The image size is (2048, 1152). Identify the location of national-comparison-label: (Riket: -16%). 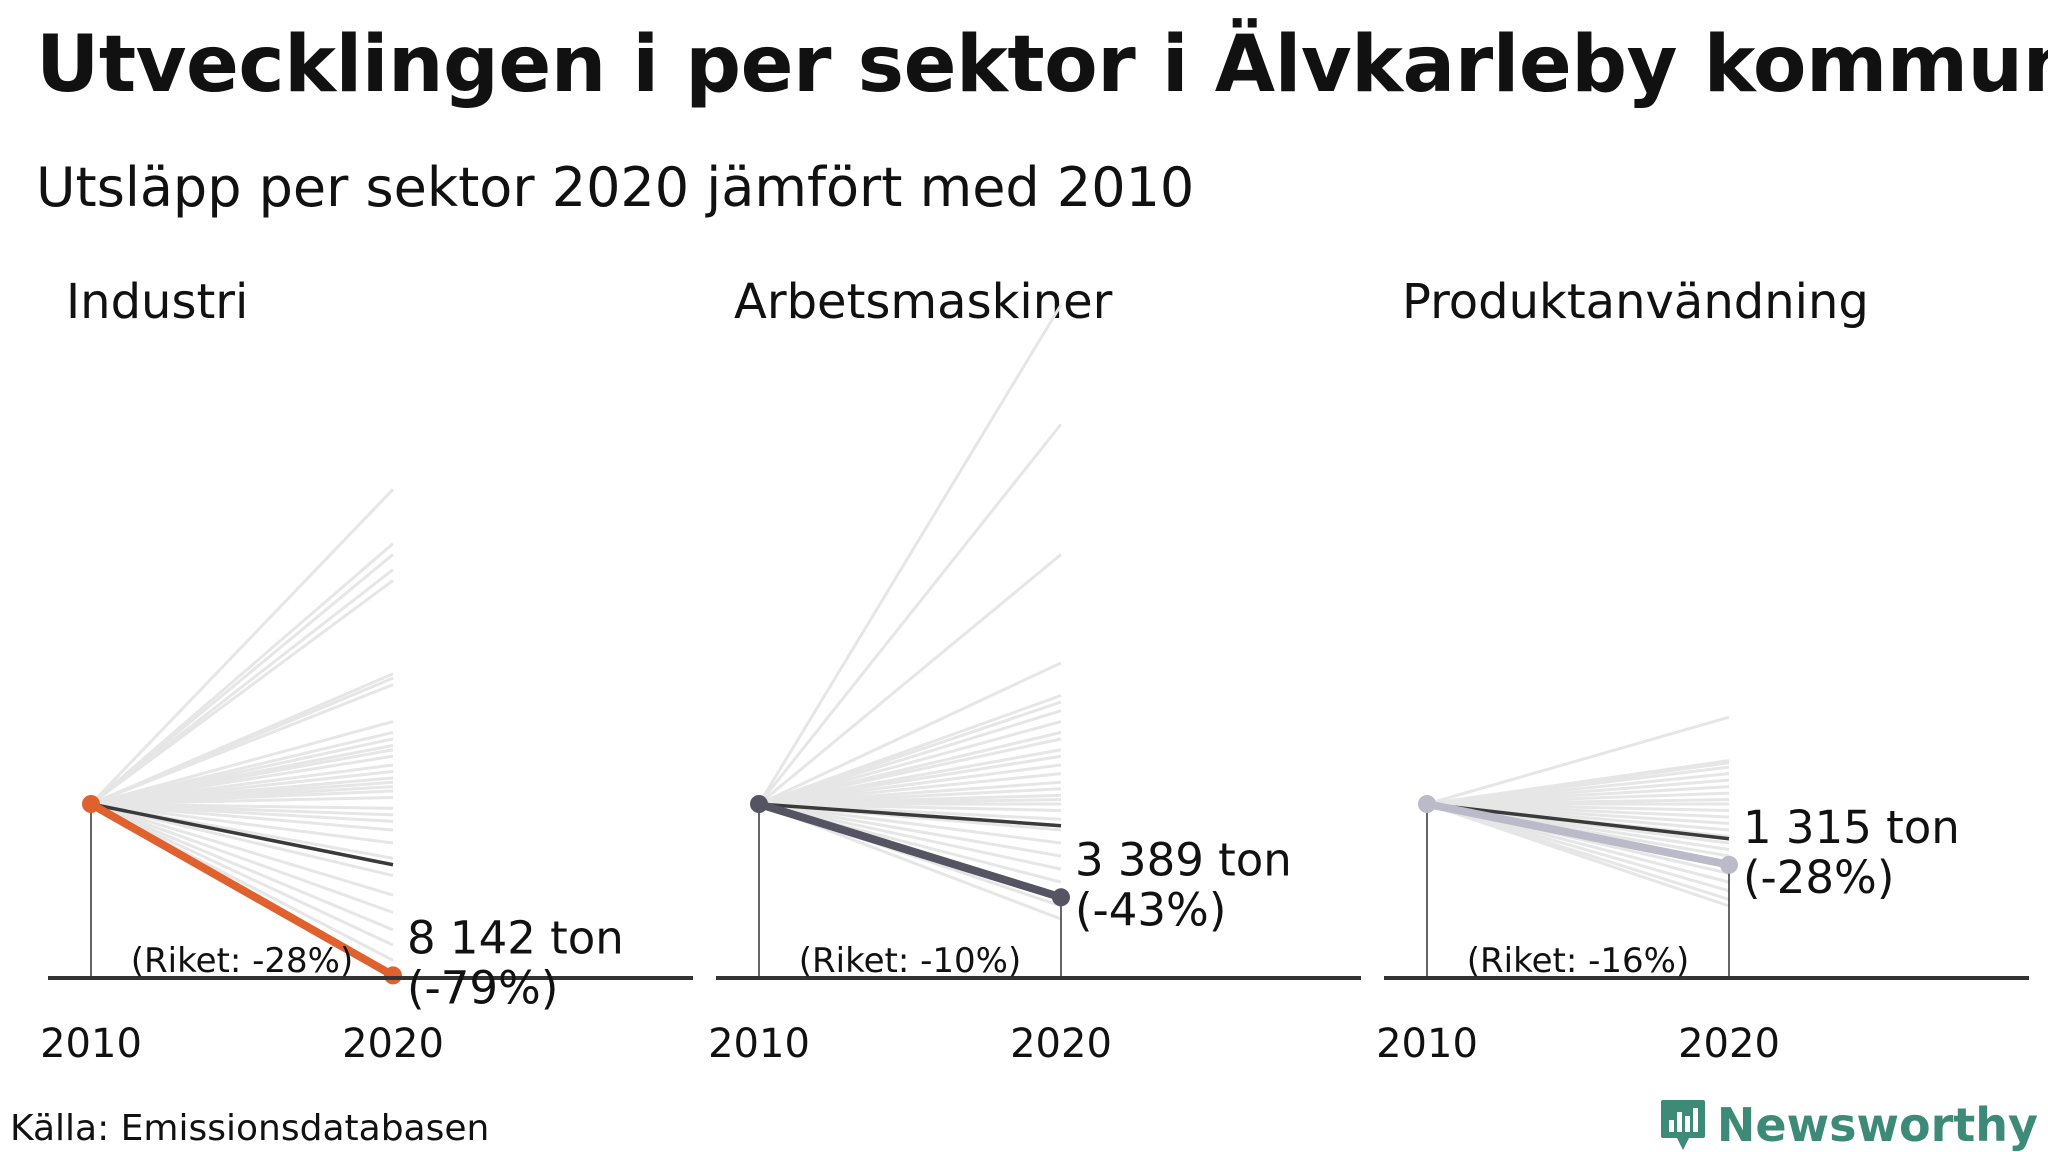
(1578, 961).